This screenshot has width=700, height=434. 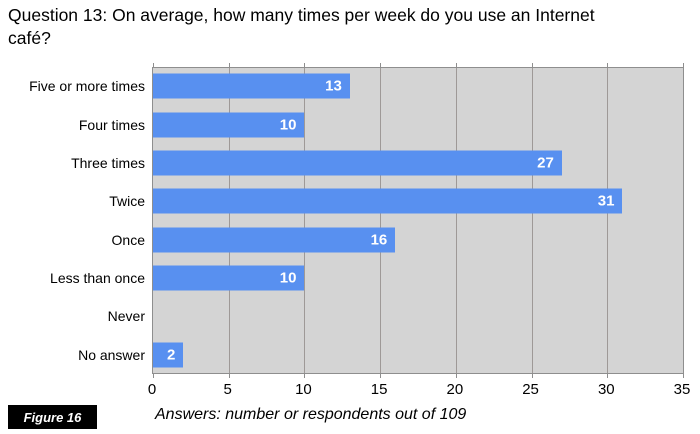 I want to click on bar-track, so click(x=418, y=316).